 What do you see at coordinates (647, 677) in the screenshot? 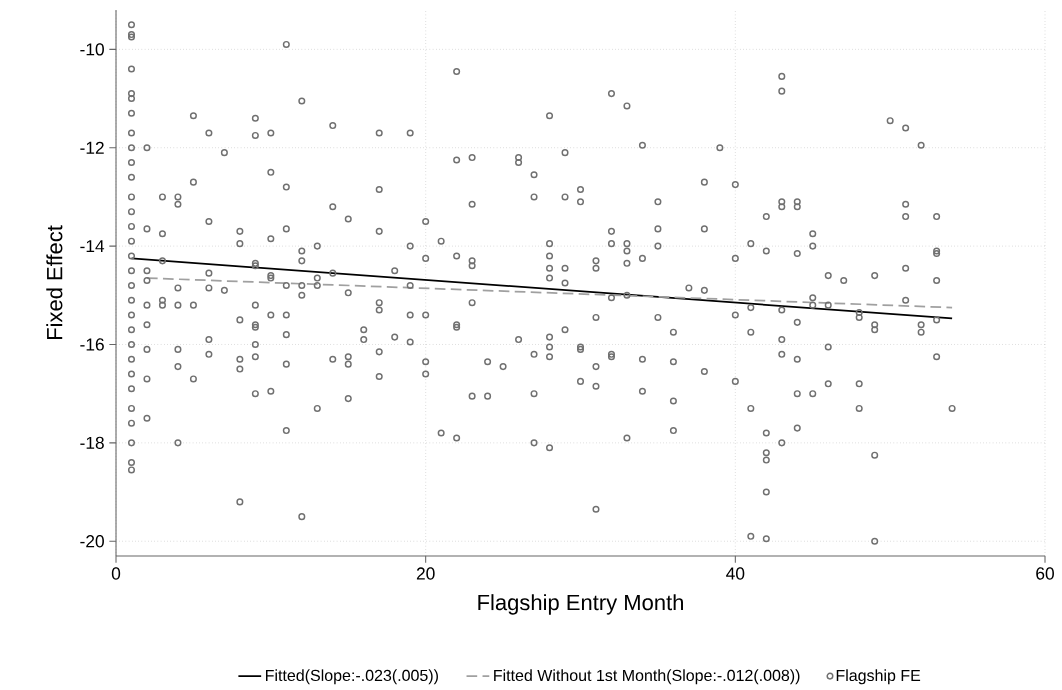
I see `legend-label: Fitted Without 1st Month(Slope:-.012(.008))` at bounding box center [647, 677].